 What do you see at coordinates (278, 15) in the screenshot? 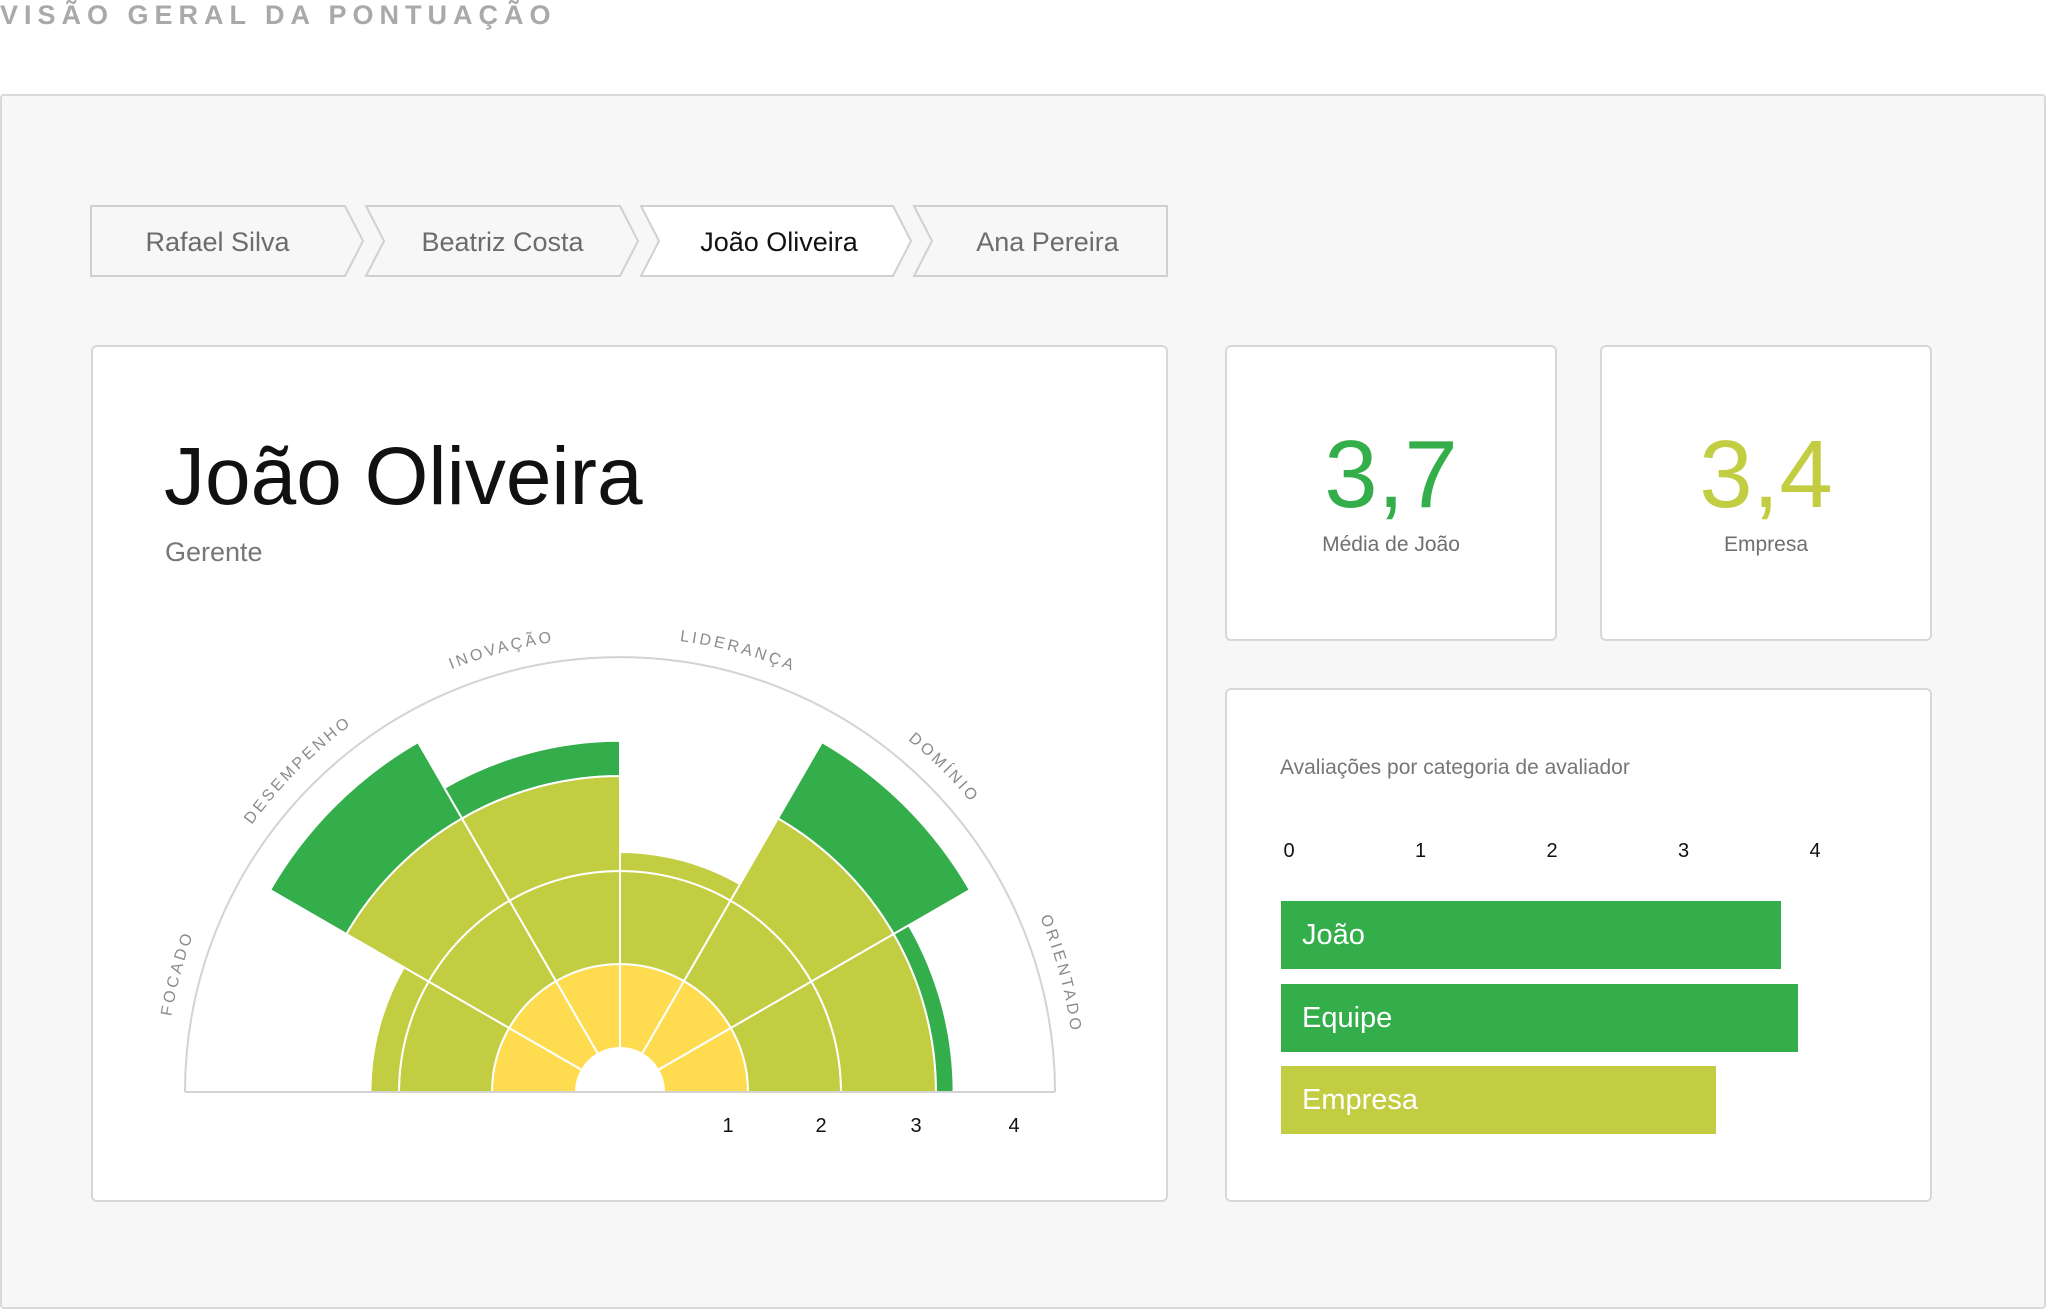
I see `page-heading: VISÃO GERAL DA PONTUAÇÃO` at bounding box center [278, 15].